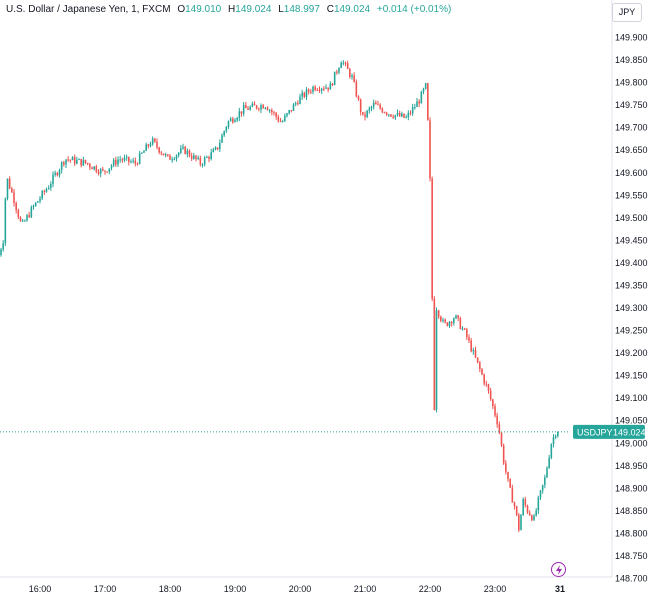  Describe the element at coordinates (631, 218) in the screenshot. I see `price-tick-label: 149.500` at that location.